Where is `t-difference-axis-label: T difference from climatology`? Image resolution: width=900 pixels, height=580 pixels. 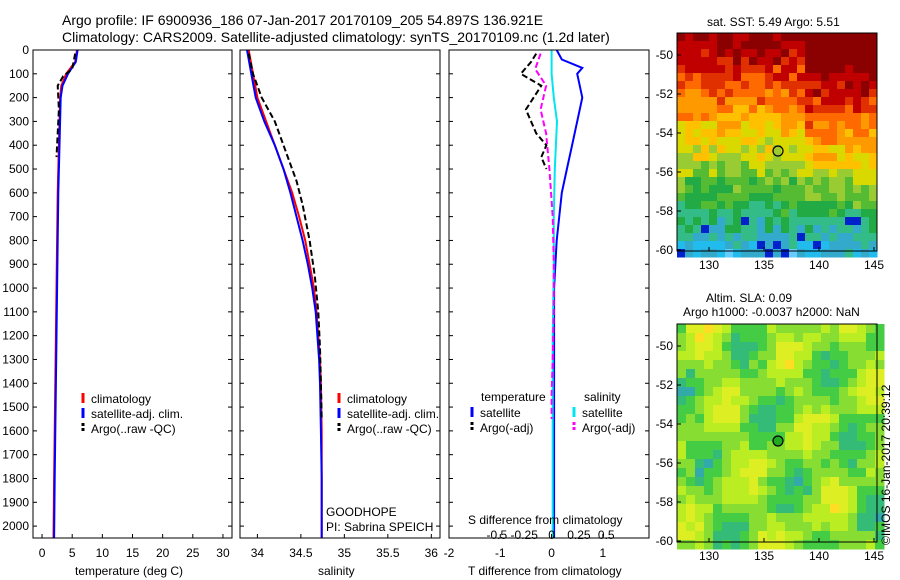
t-difference-axis-label: T difference from climatology is located at coordinates (545, 571).